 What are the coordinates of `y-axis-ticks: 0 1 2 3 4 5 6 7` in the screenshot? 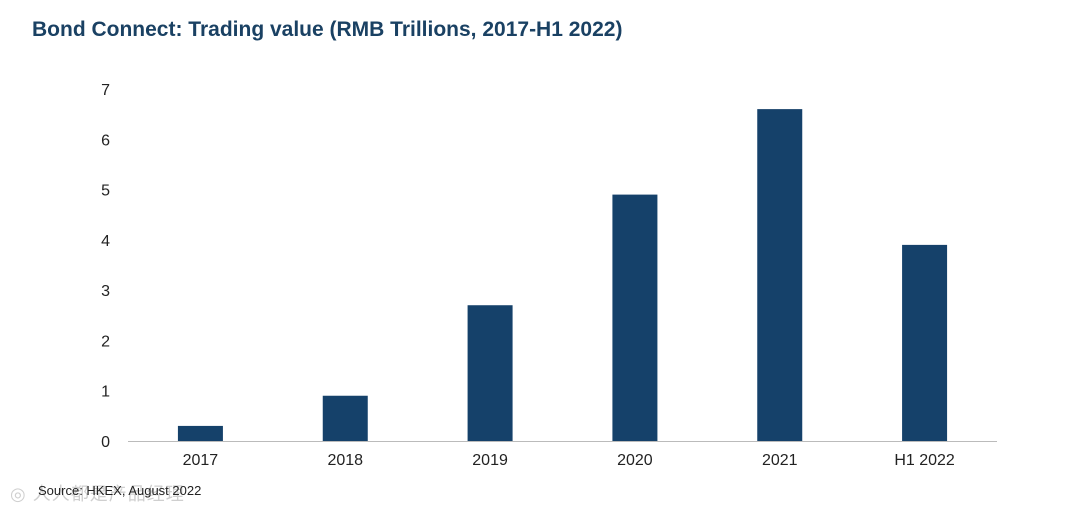 It's located at (105, 266).